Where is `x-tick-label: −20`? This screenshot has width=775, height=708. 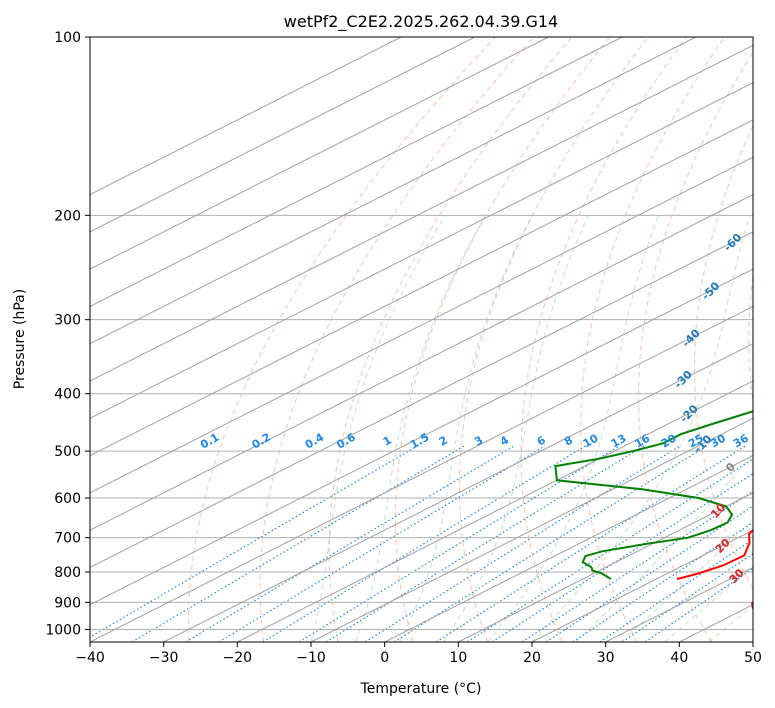 x-tick-label: −20 is located at coordinates (238, 658).